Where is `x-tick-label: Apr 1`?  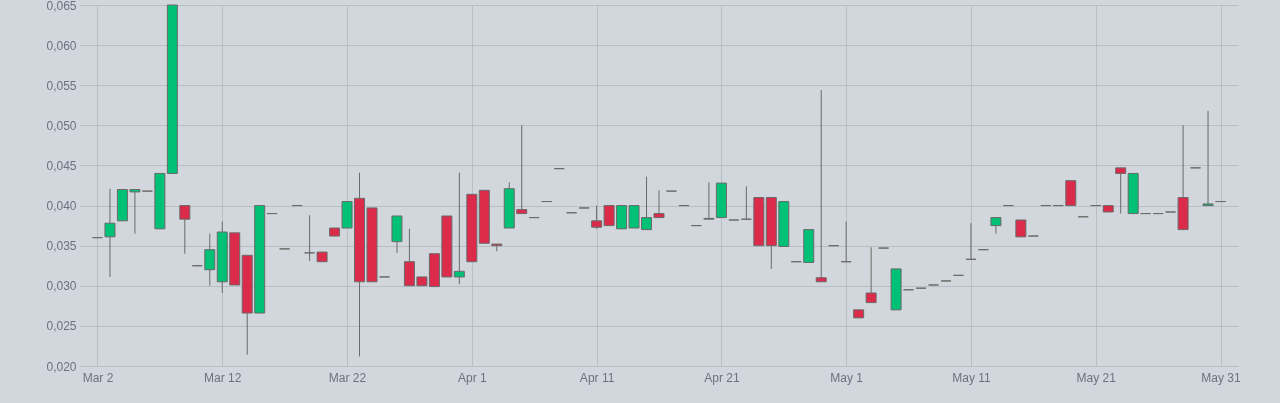
x-tick-label: Apr 1 is located at coordinates (472, 377).